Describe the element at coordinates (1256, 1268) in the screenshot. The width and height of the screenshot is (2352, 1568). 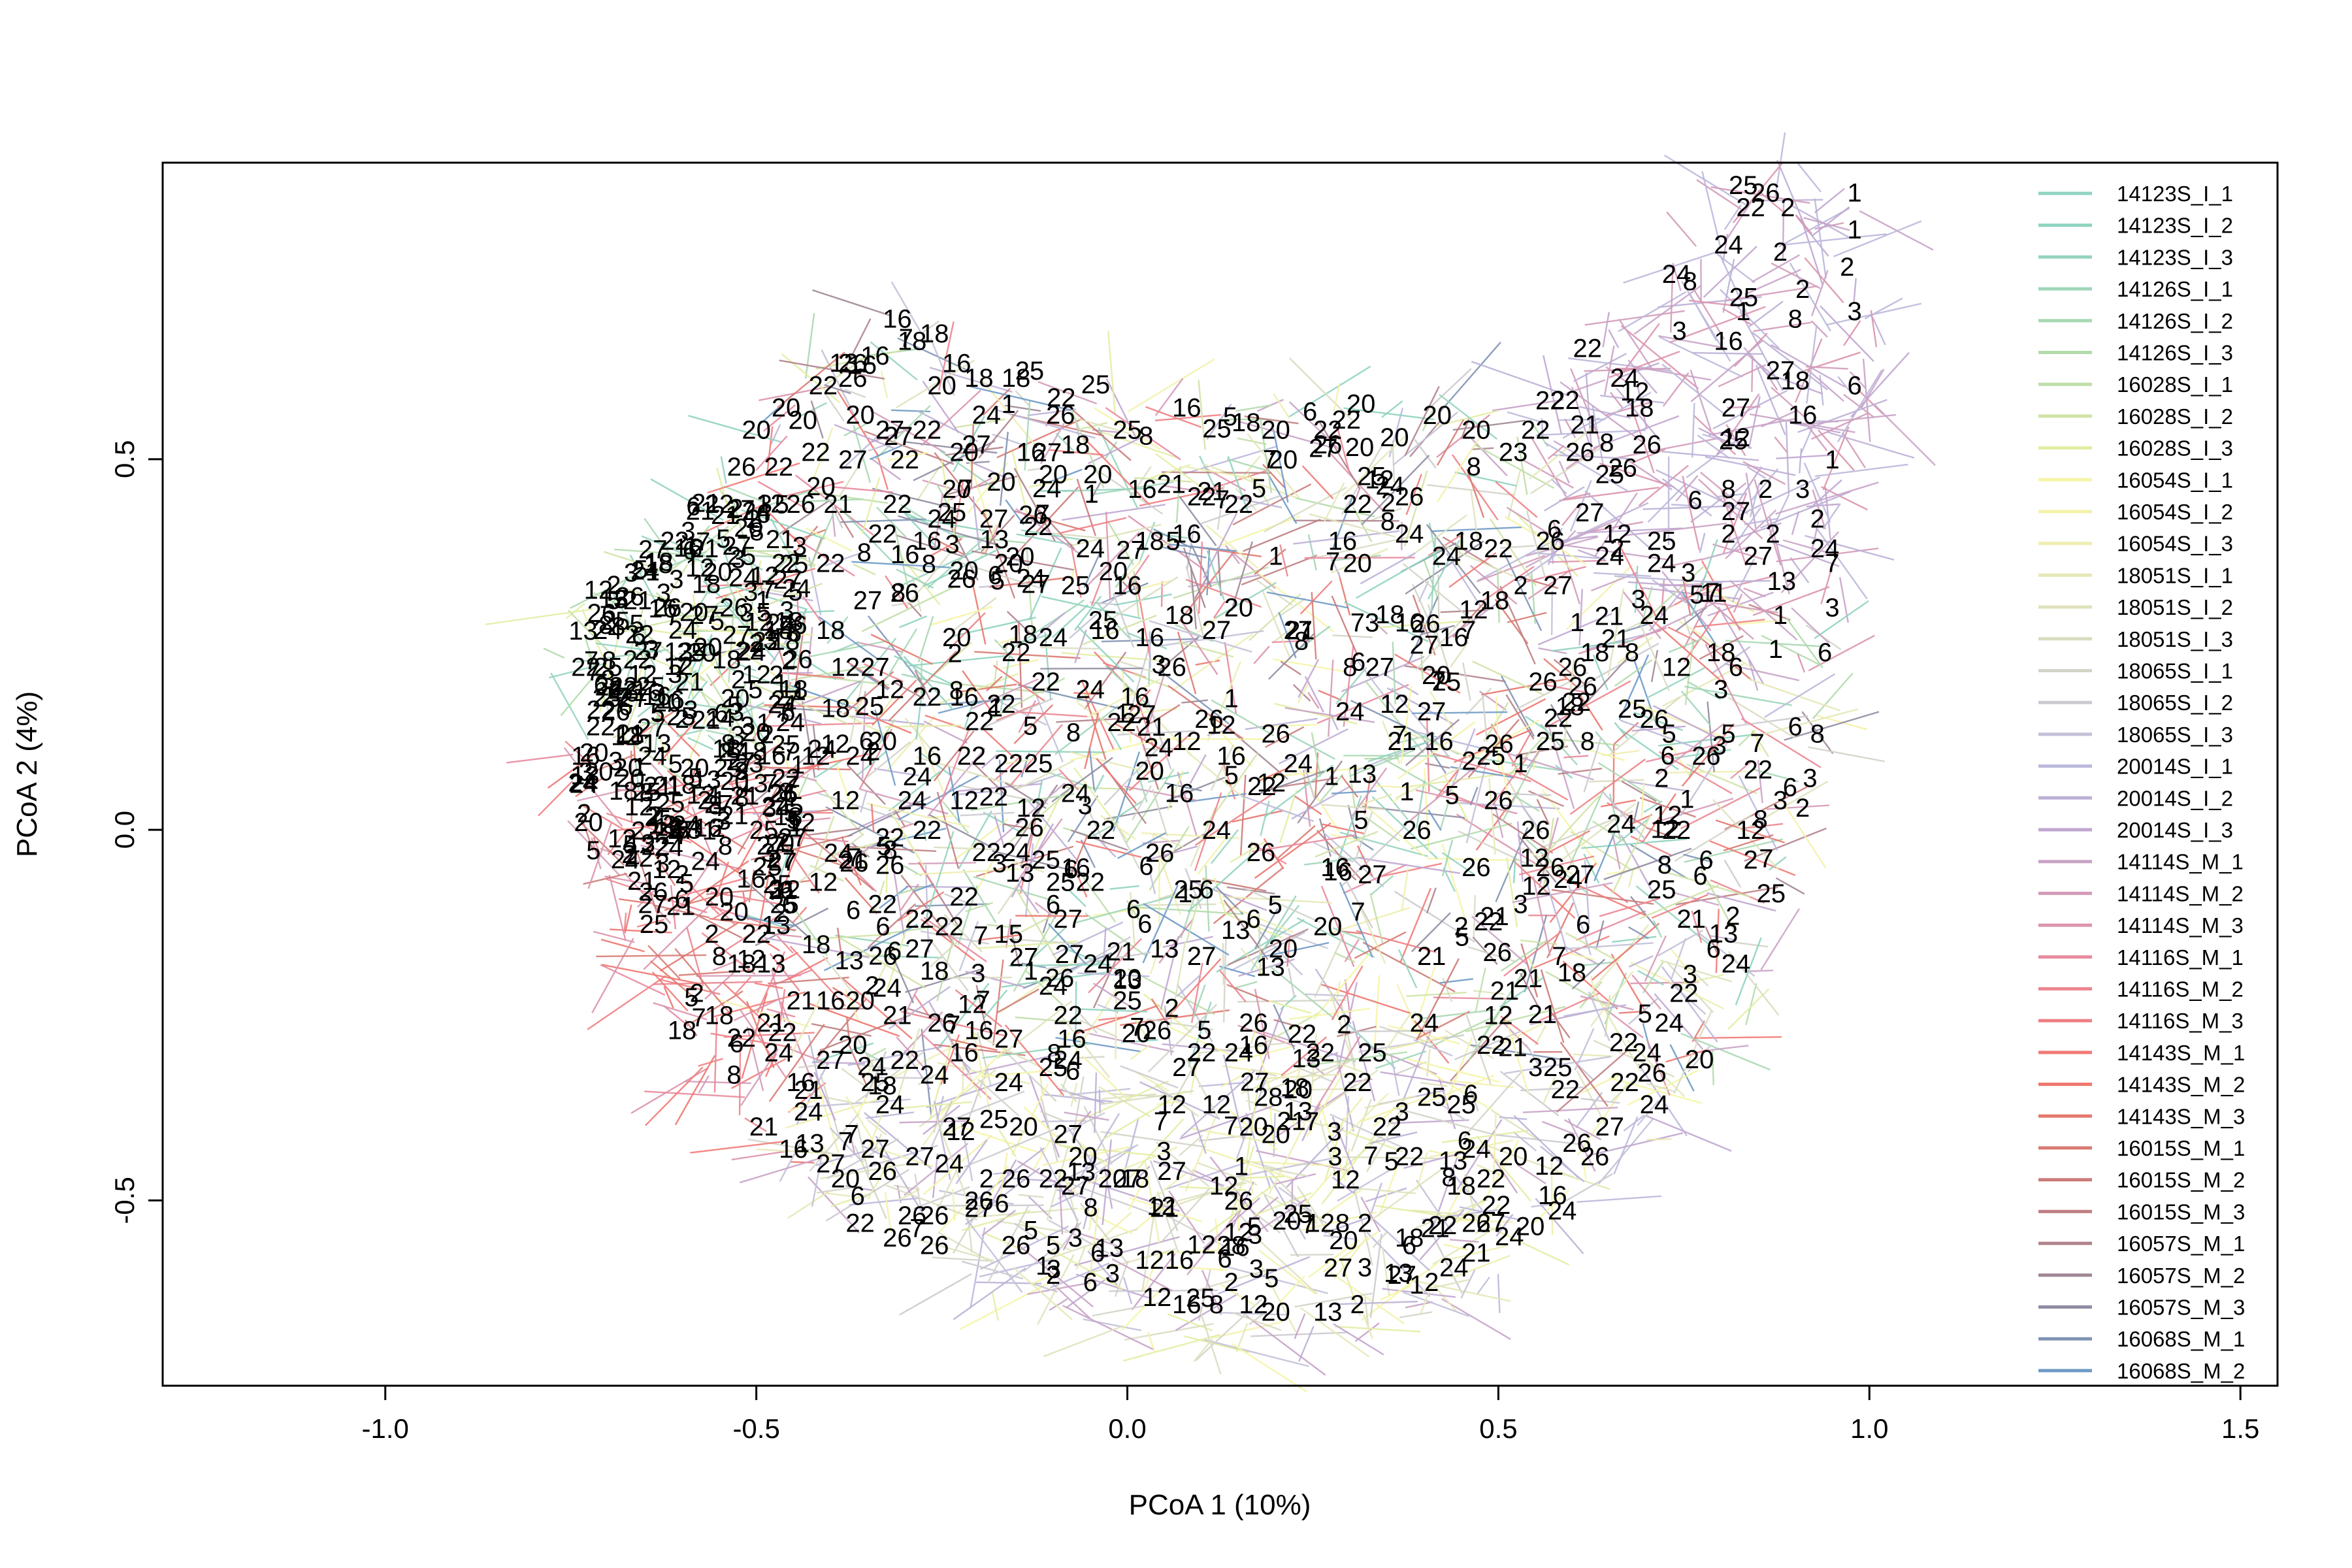
I see `point-label: 3` at that location.